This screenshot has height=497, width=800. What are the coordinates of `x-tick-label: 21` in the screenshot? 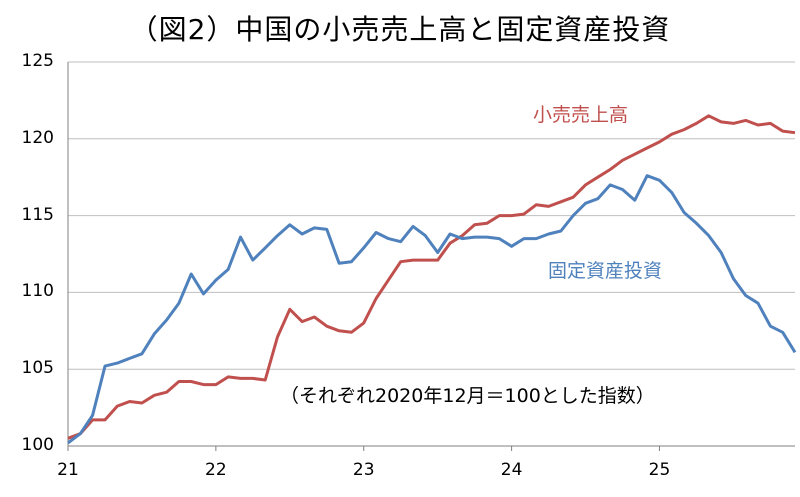 It's located at (68, 470).